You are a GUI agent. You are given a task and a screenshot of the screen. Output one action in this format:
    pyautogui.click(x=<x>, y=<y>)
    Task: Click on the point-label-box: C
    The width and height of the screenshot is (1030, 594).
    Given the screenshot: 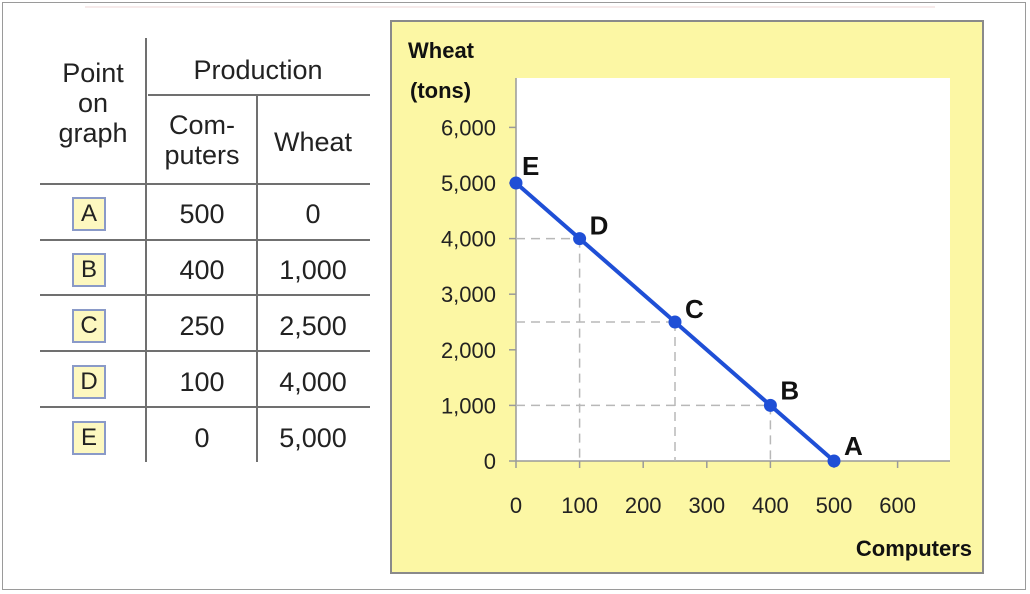 What is the action you would take?
    pyautogui.click(x=89, y=326)
    